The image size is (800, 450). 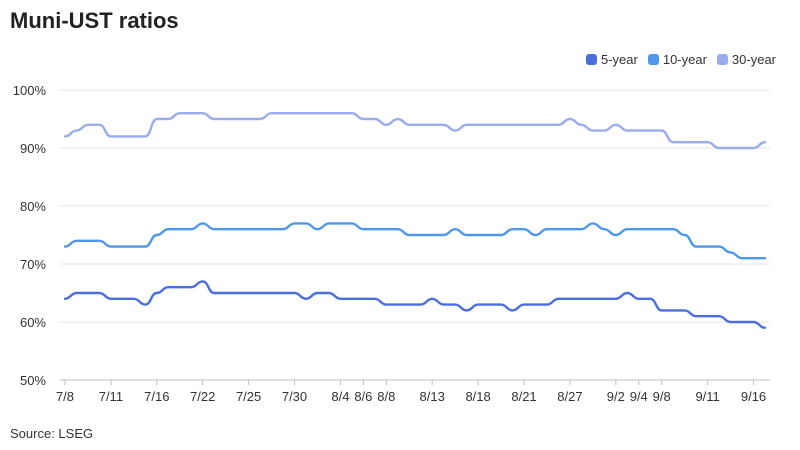 What do you see at coordinates (684, 59) in the screenshot?
I see `legend-label-10-year: 10-year` at bounding box center [684, 59].